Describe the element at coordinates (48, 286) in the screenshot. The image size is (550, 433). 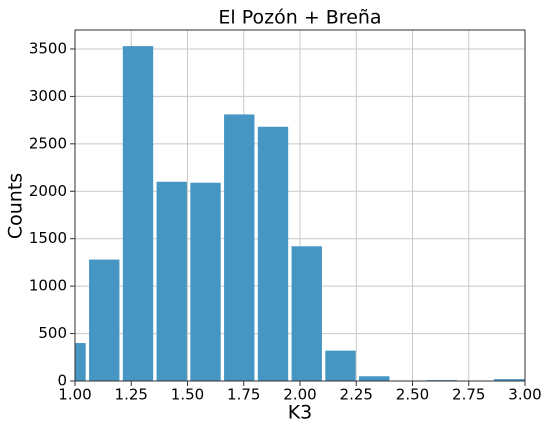
I see `y-tick-label: 1000` at that location.